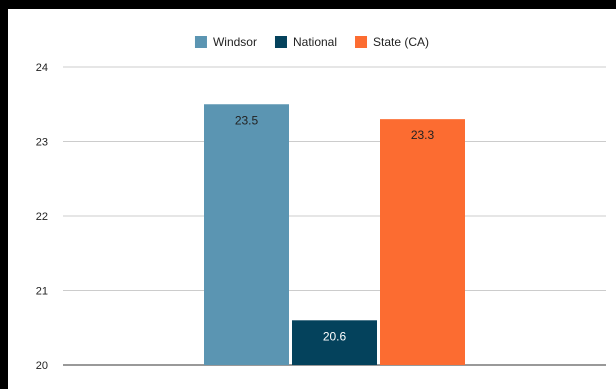 The image size is (616, 389). What do you see at coordinates (246, 234) in the screenshot?
I see `bar-windsor` at bounding box center [246, 234].